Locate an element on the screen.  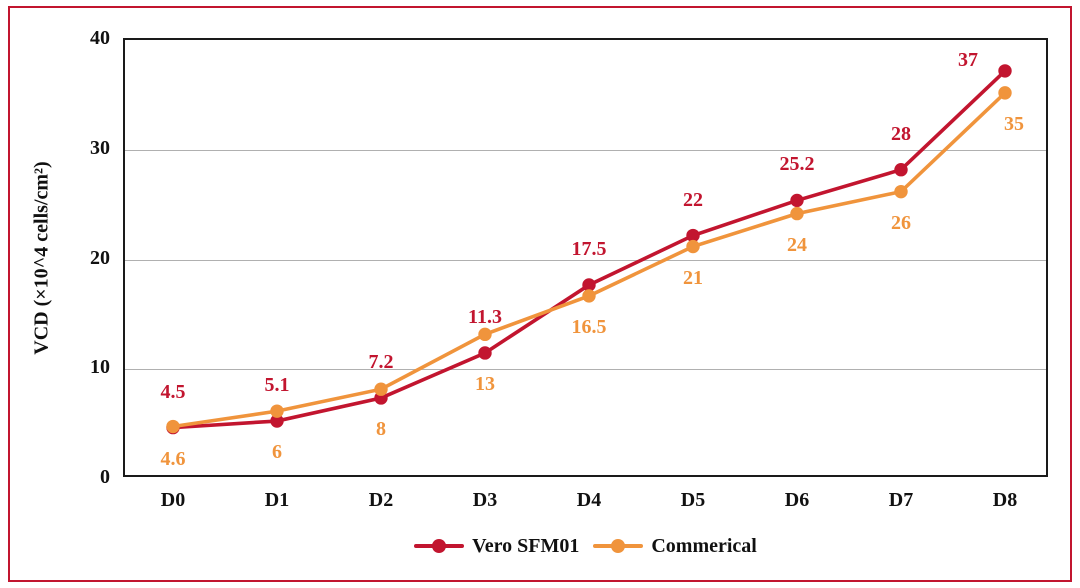
gridline-y10 is located at coordinates (585, 370).